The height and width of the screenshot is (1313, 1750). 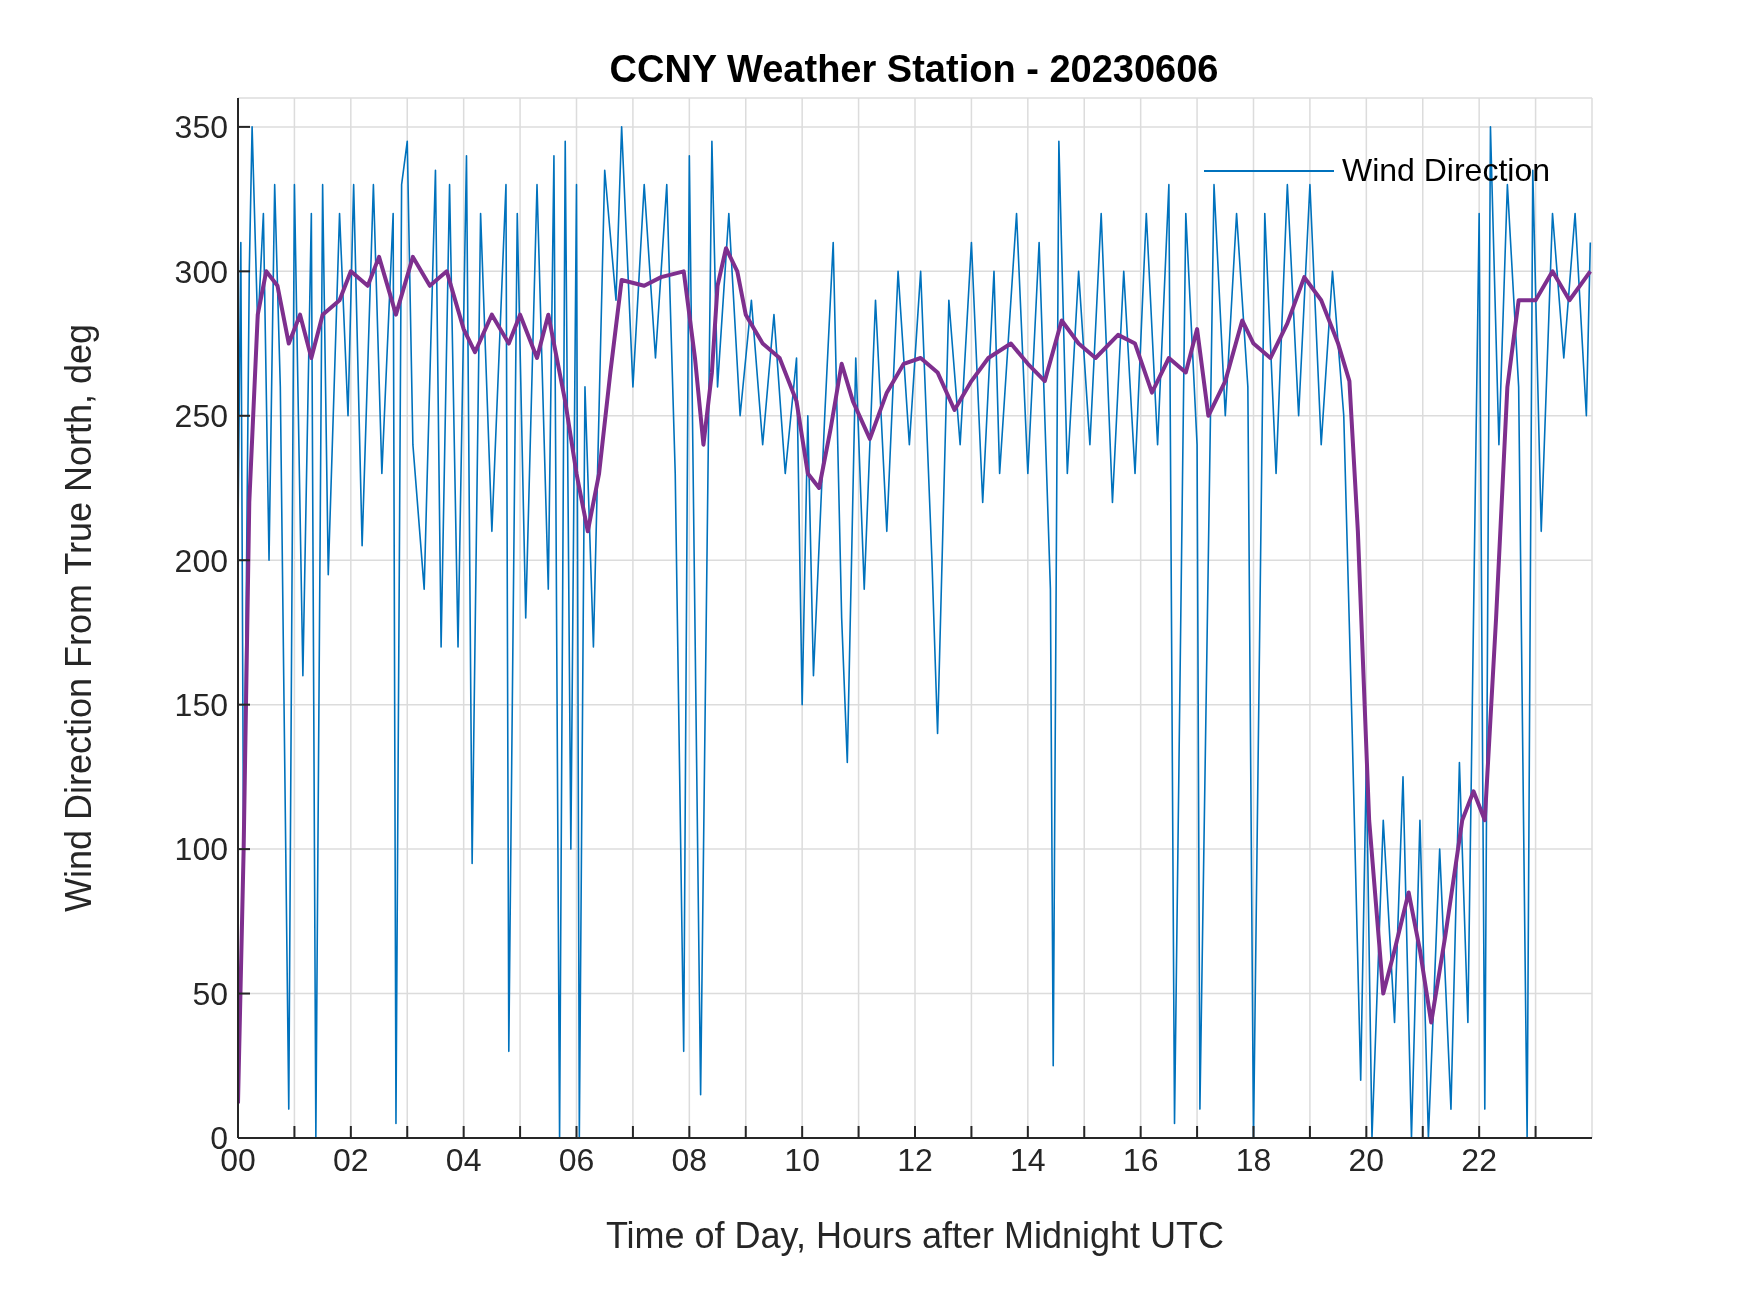 I want to click on x-tick-label: 20, so click(x=1366, y=1159).